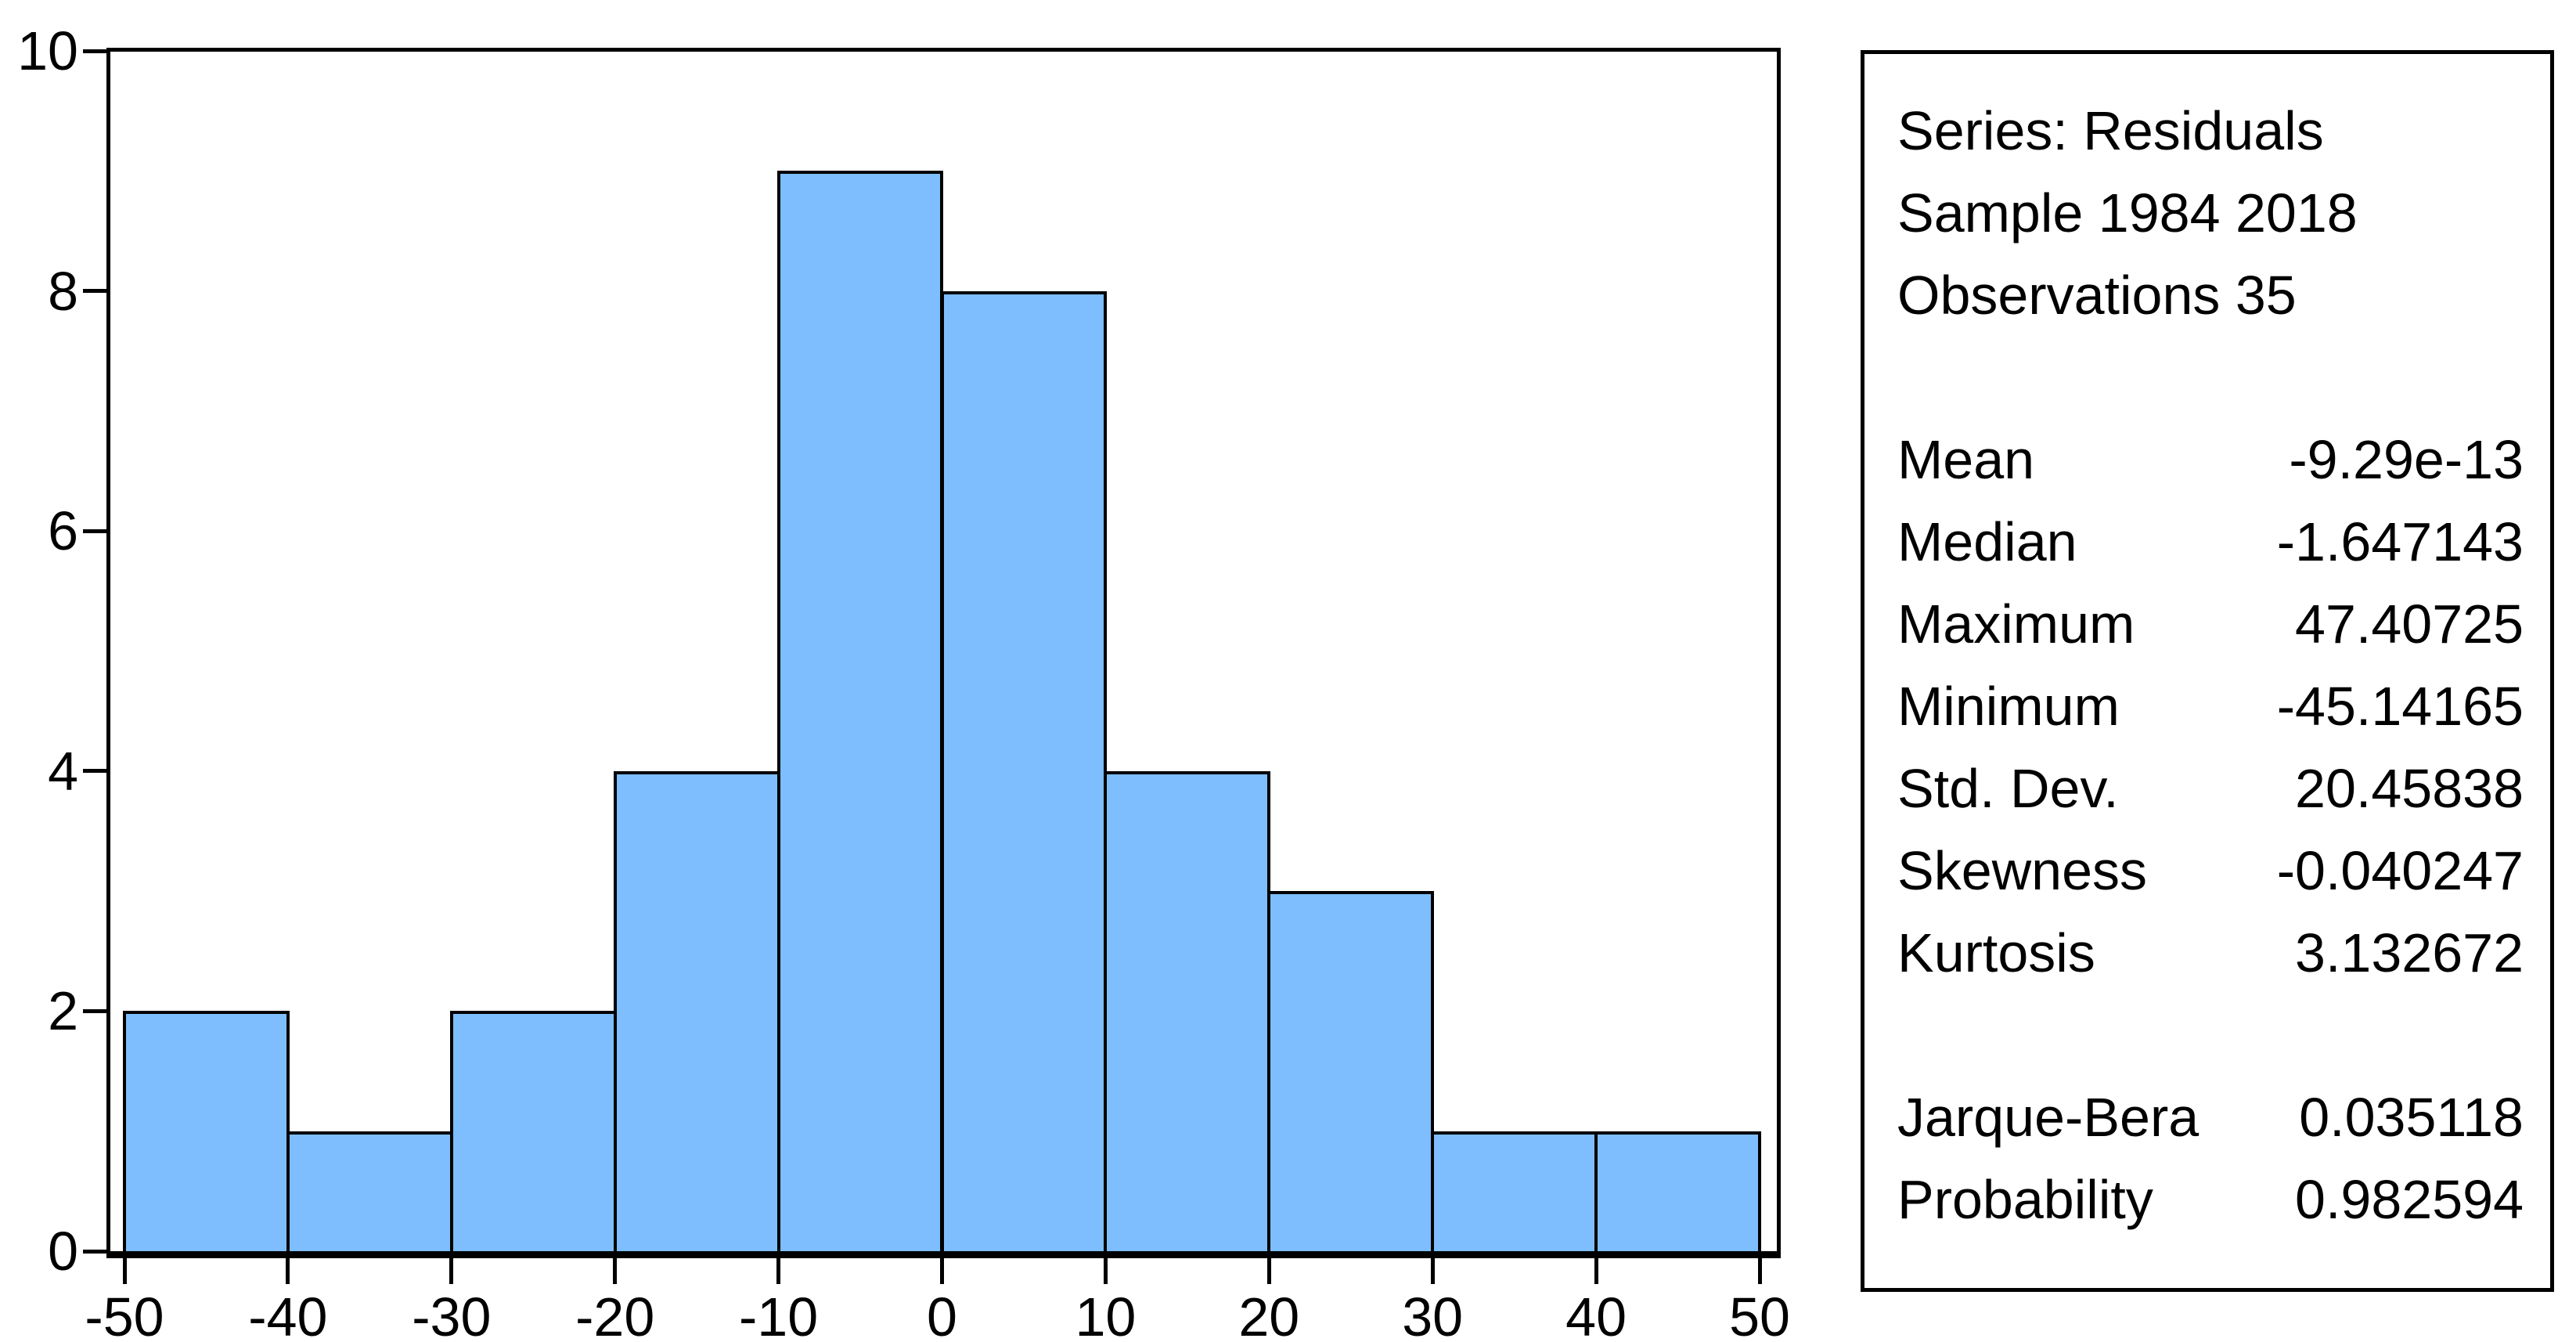 The image size is (2576, 1342). Describe the element at coordinates (2008, 706) in the screenshot. I see `stat-label: Minimum` at that location.